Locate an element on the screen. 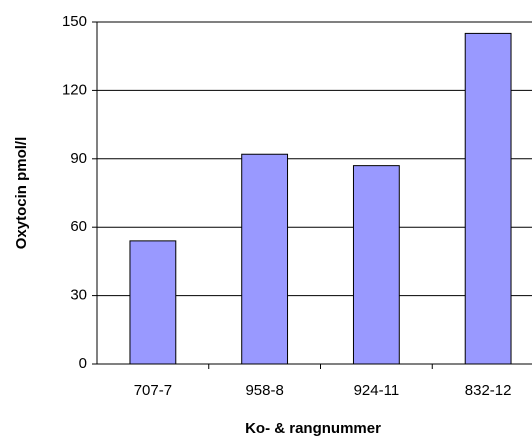  y-tick-label: 60 is located at coordinates (78, 226).